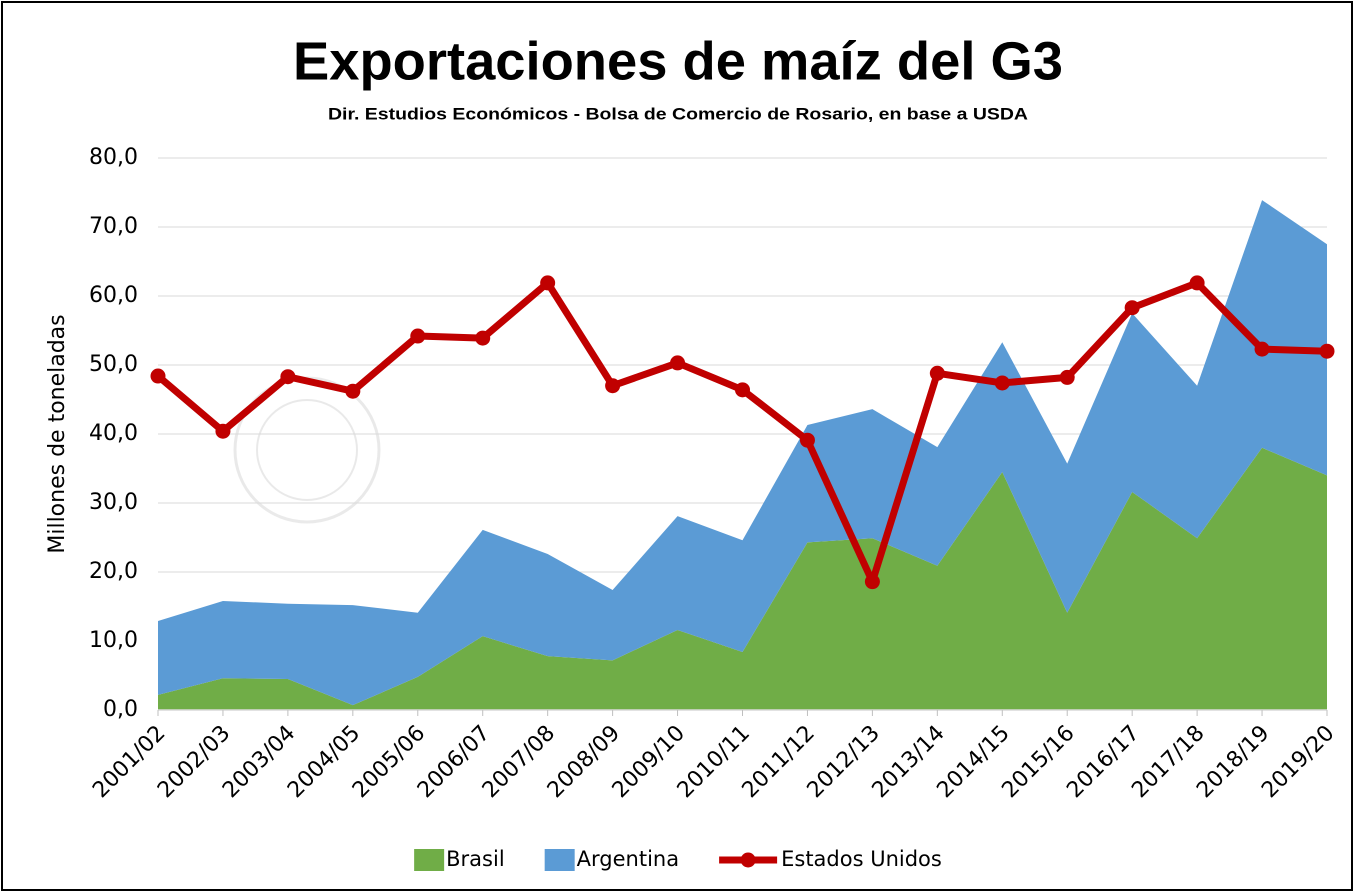 This screenshot has height=892, width=1355. Describe the element at coordinates (113, 364) in the screenshot. I see `y-tick-label: 50,0` at that location.